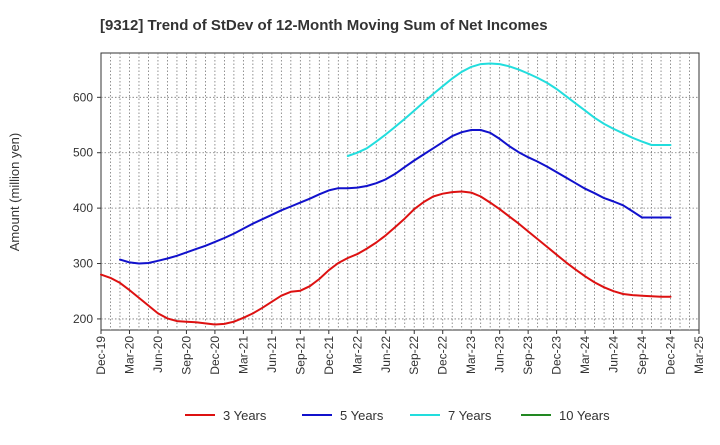 This screenshot has width=720, height=445. What do you see at coordinates (272, 354) in the screenshot?
I see `x-tick-label: Jun-21` at bounding box center [272, 354].